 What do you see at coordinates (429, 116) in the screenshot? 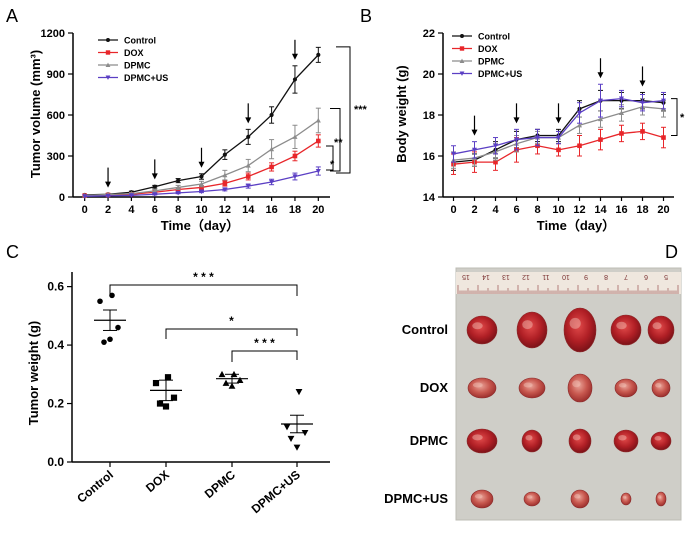
I see `y-tick-label: 18` at bounding box center [429, 116].